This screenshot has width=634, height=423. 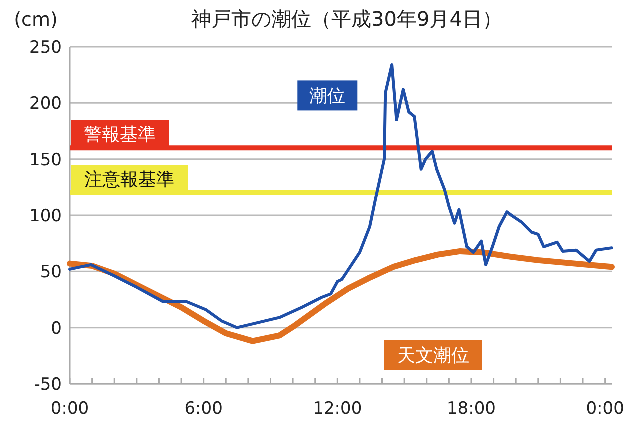 What do you see at coordinates (328, 96) in the screenshot?
I see `text: 潮位` at bounding box center [328, 96].